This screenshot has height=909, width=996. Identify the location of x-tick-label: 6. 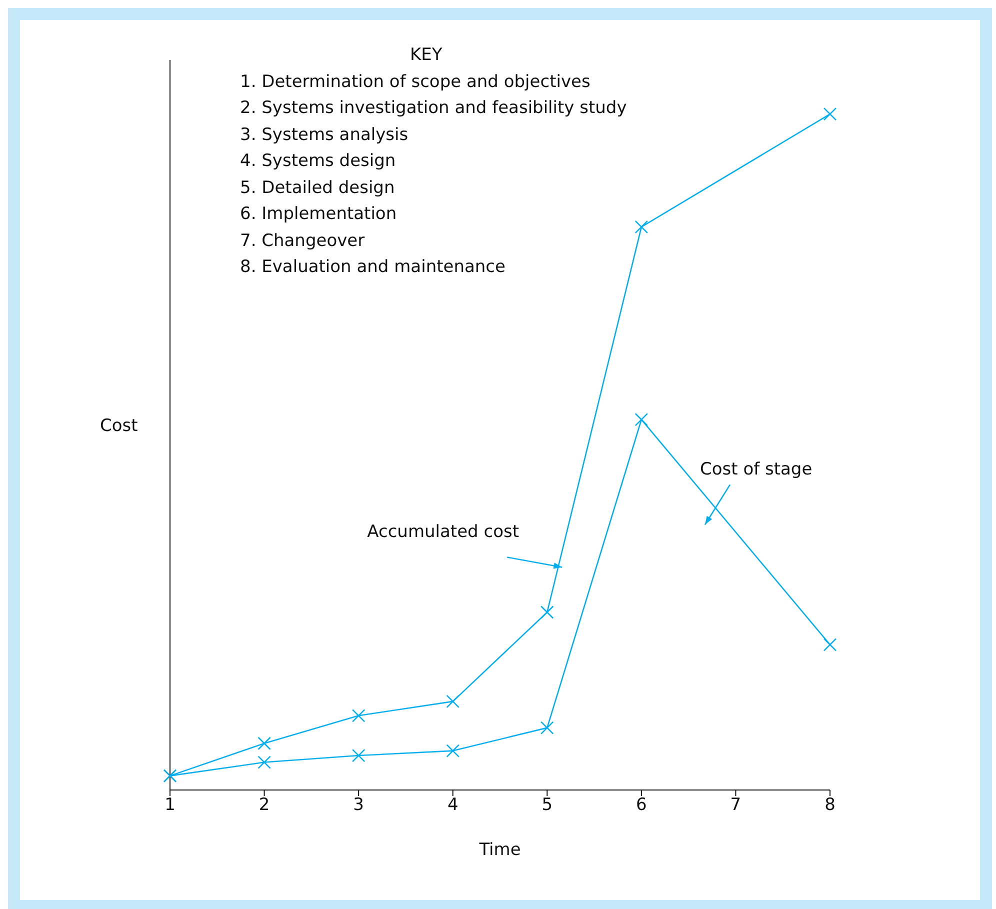
(641, 805).